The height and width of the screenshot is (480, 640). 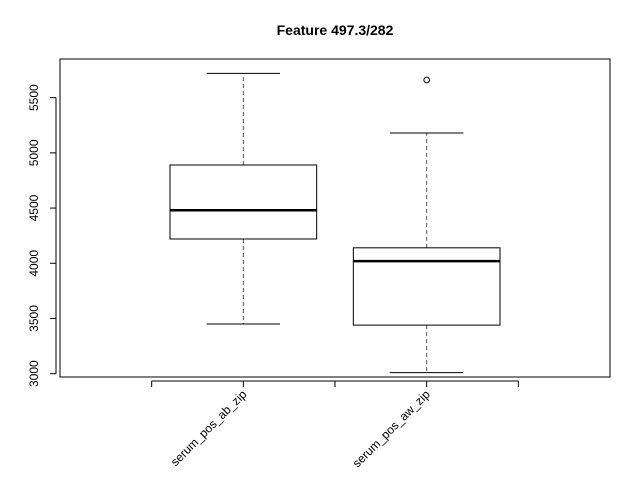 What do you see at coordinates (34, 152) in the screenshot?
I see `y-tick-label: 5000` at bounding box center [34, 152].